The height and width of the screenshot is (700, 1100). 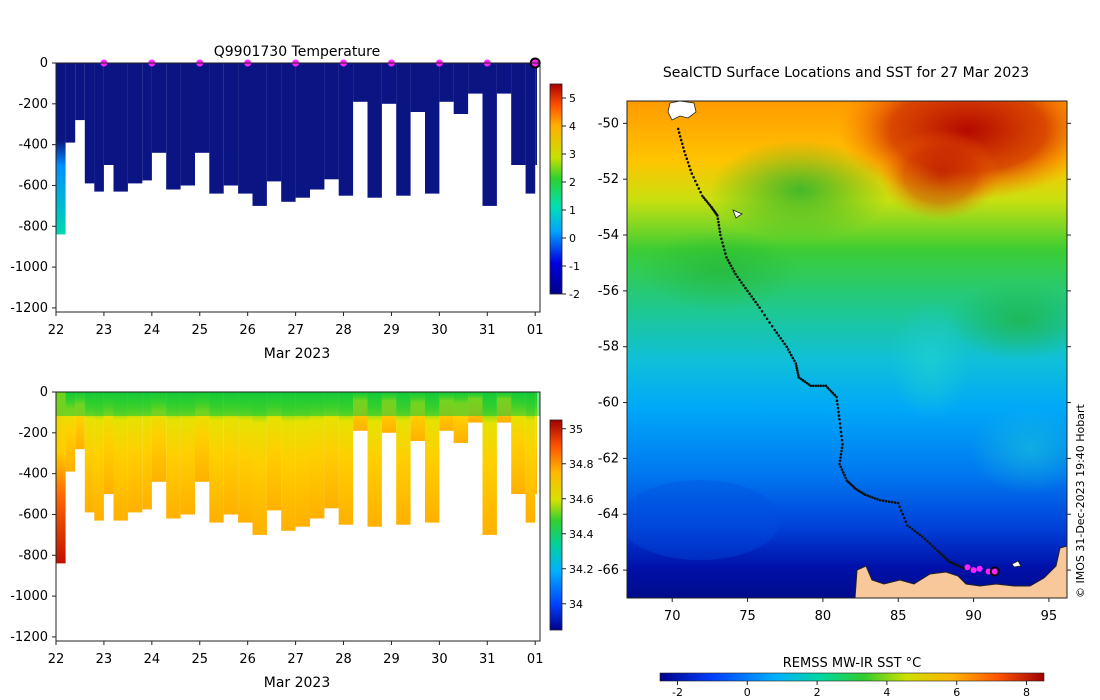 What do you see at coordinates (574, 294) in the screenshot?
I see `colorbar-tick-label: -2` at bounding box center [574, 294].